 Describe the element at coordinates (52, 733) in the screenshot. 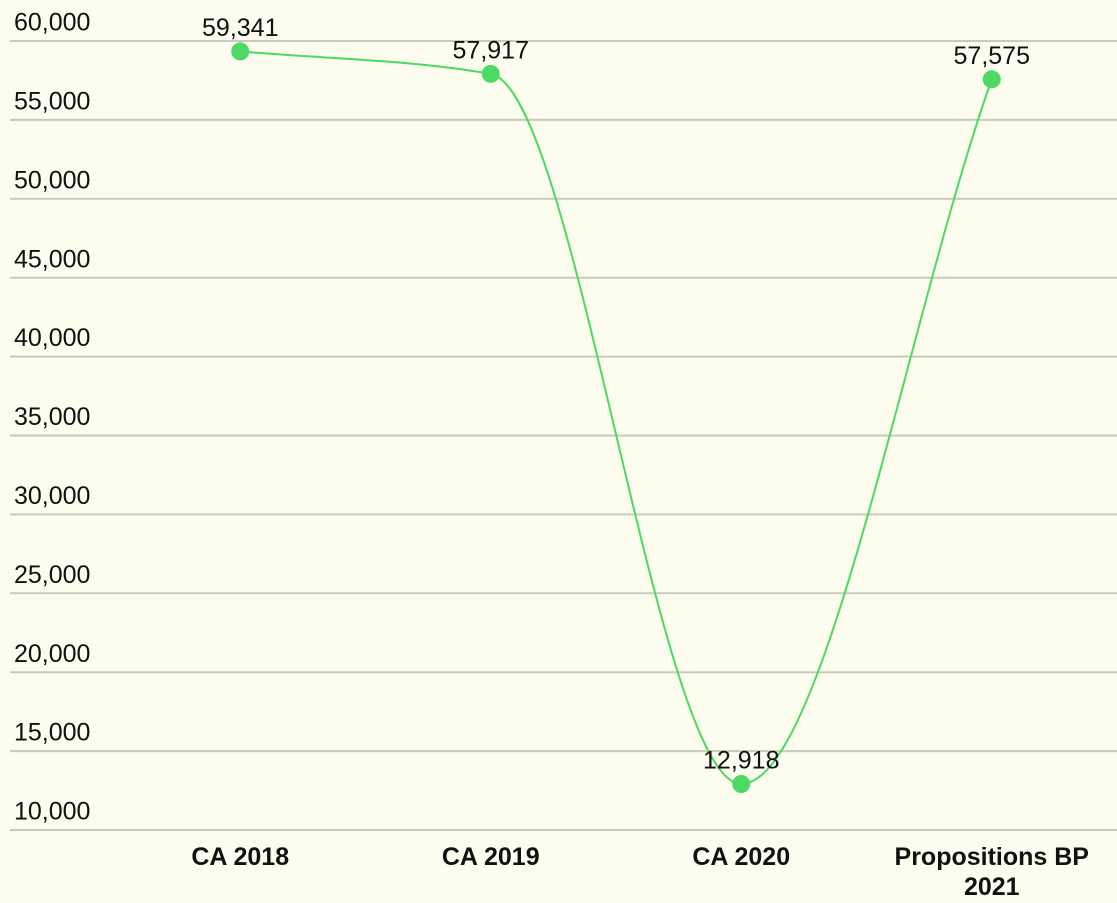

I see `y-tick-label: 15,000` at that location.